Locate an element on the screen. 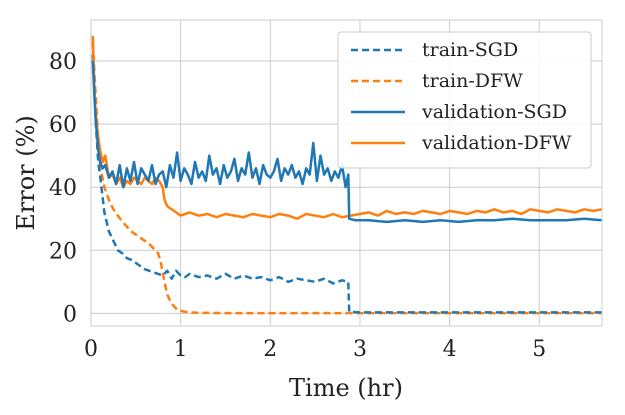 Image resolution: width=625 pixels, height=415 pixels. y-tick-label: 20 is located at coordinates (63, 251).